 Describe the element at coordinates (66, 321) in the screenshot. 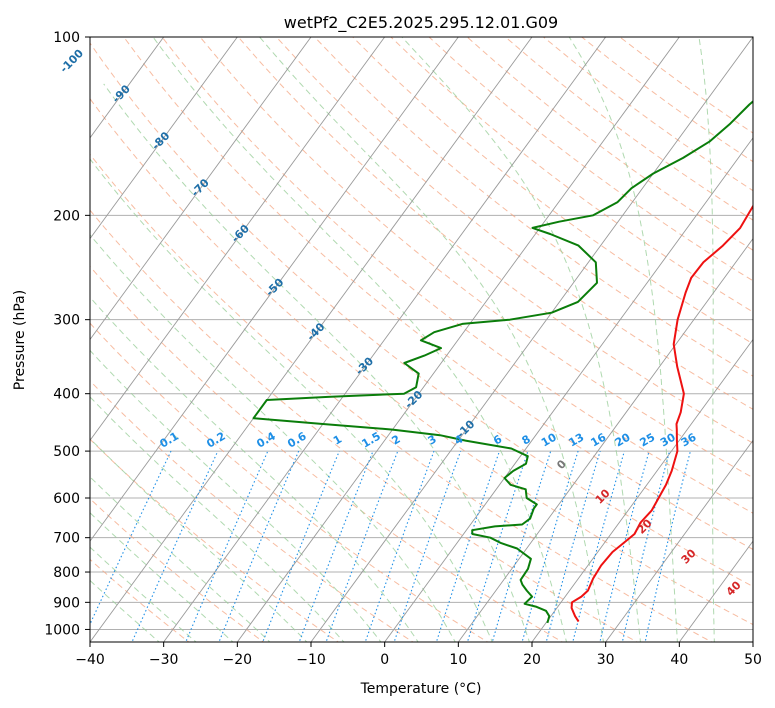

I see `y-tick-label: 300` at that location.